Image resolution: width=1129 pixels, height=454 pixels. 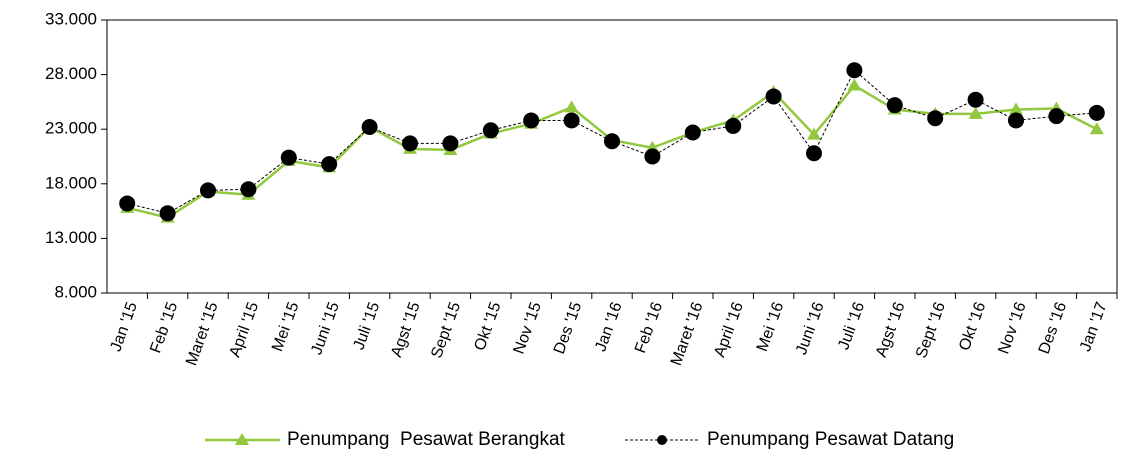 What do you see at coordinates (528, 328) in the screenshot?
I see `x-tick-label: Nov '15` at bounding box center [528, 328].